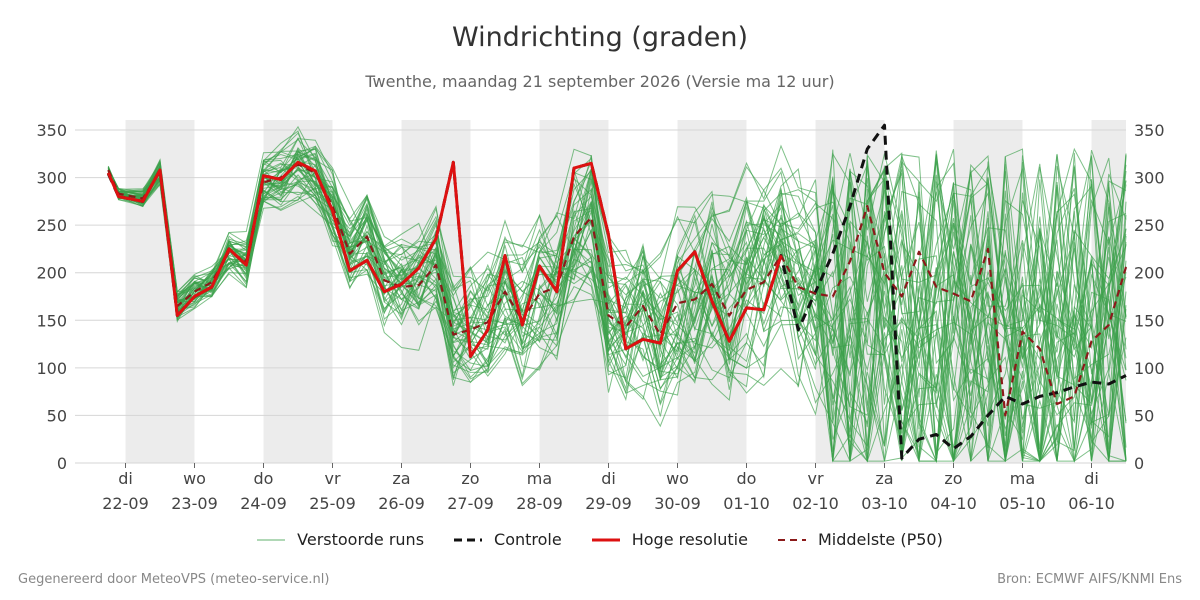  What do you see at coordinates (791, 539) in the screenshot?
I see `legend-swatch-p50` at bounding box center [791, 539].